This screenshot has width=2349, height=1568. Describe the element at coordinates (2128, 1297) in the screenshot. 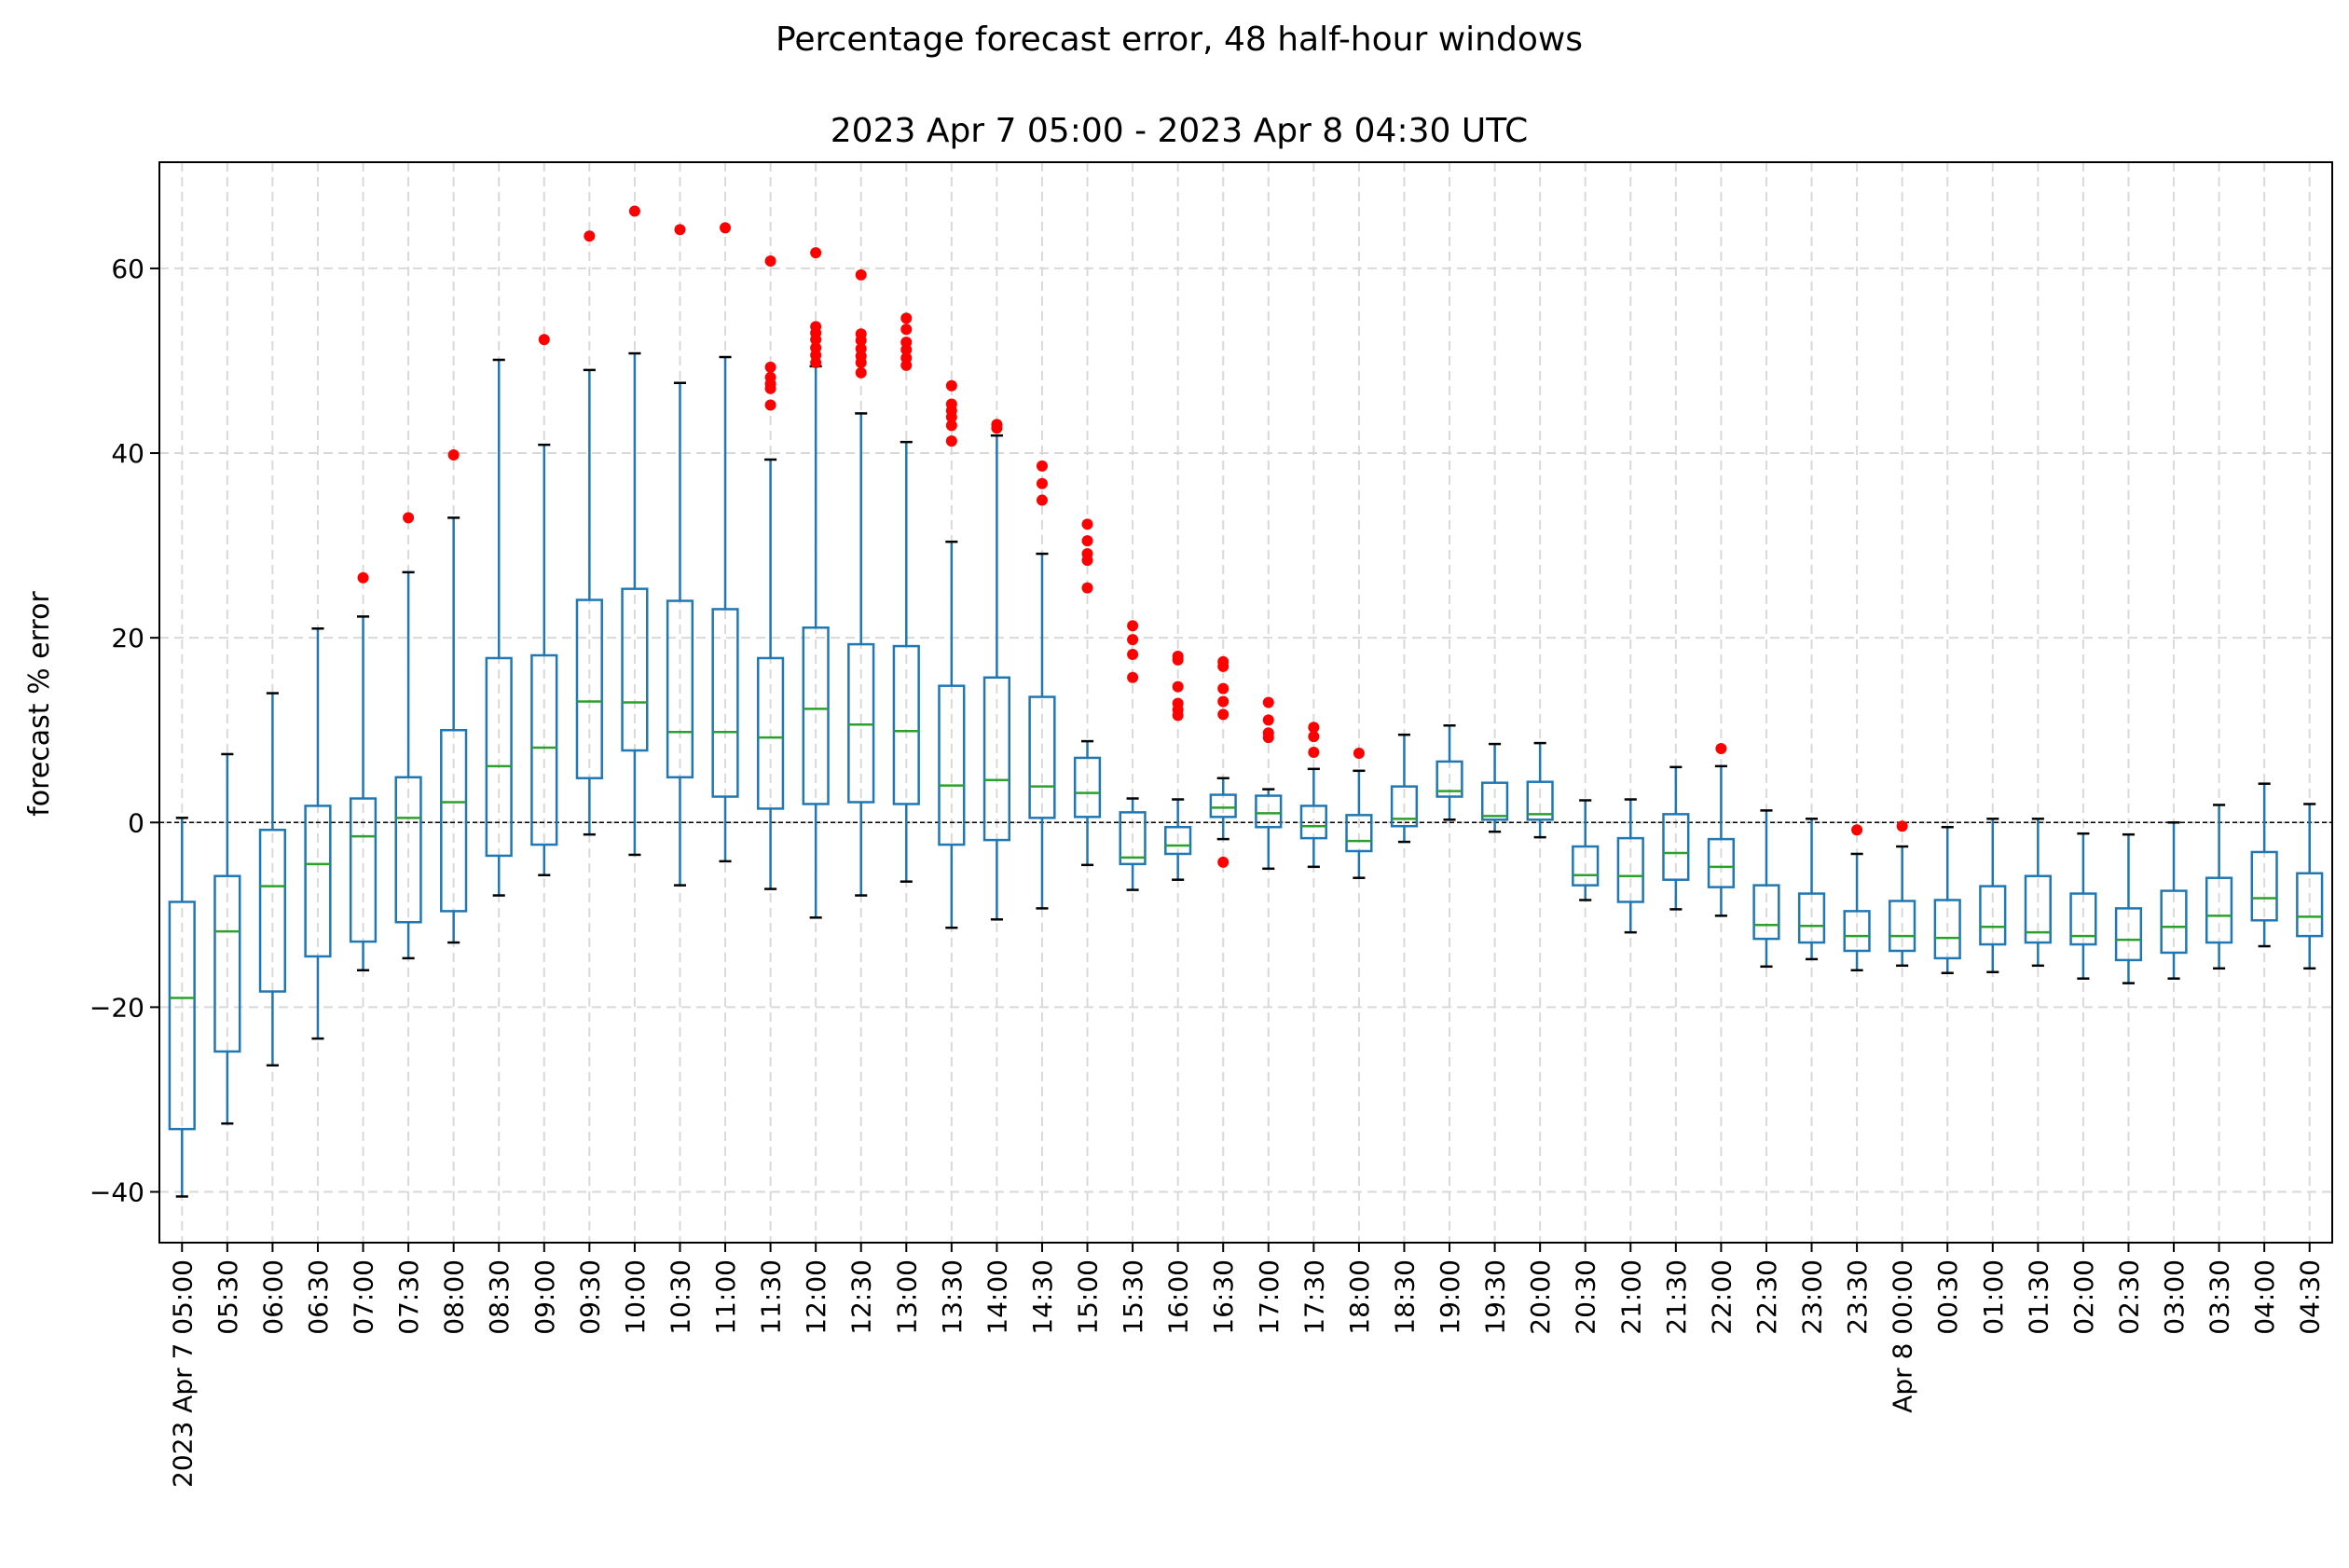

I see `x-tick-label: 02:30` at that location.